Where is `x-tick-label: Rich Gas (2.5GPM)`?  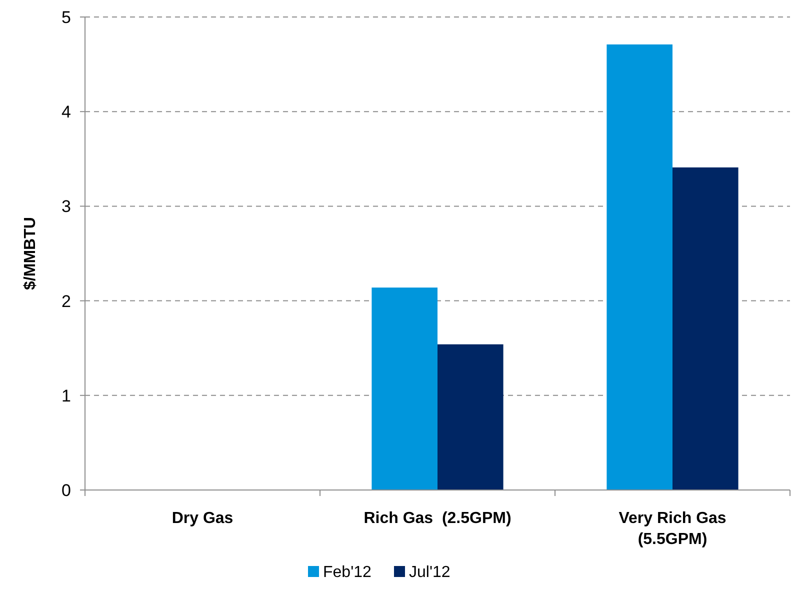
x-tick-label: Rich Gas (2.5GPM) is located at coordinates (438, 518).